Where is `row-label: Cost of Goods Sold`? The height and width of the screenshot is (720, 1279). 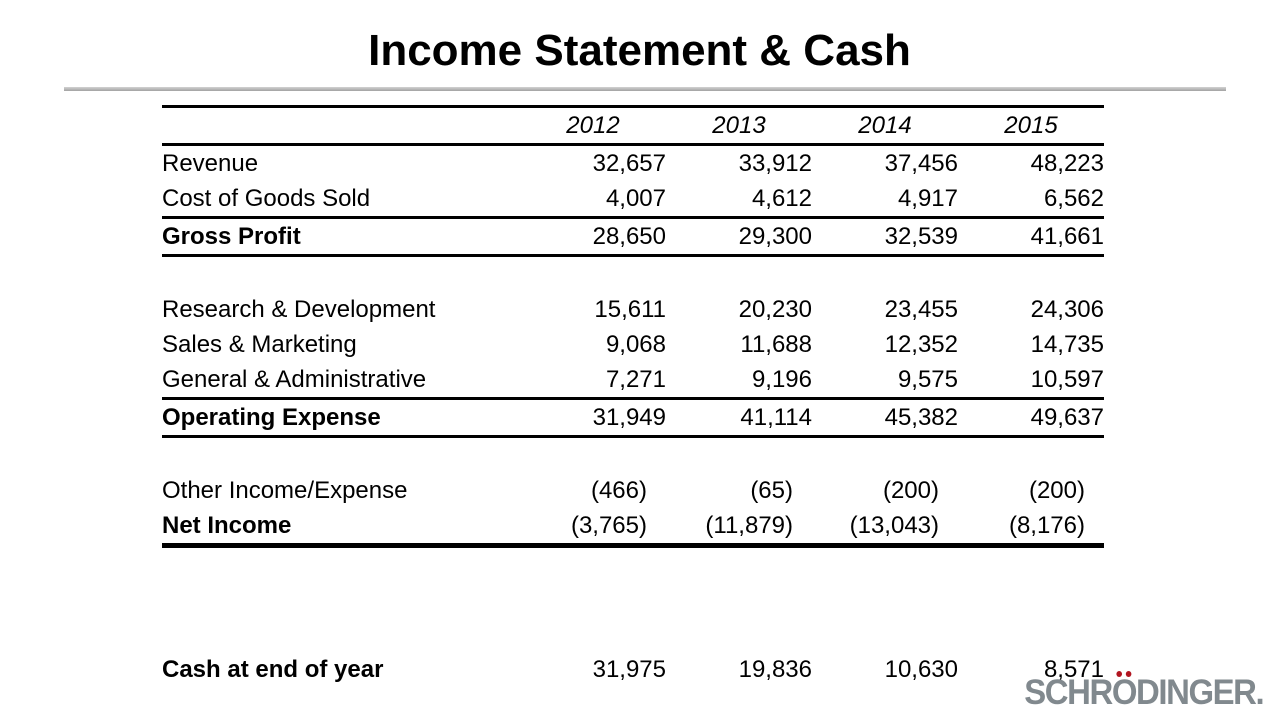
row-label: Cost of Goods Sold is located at coordinates (266, 198).